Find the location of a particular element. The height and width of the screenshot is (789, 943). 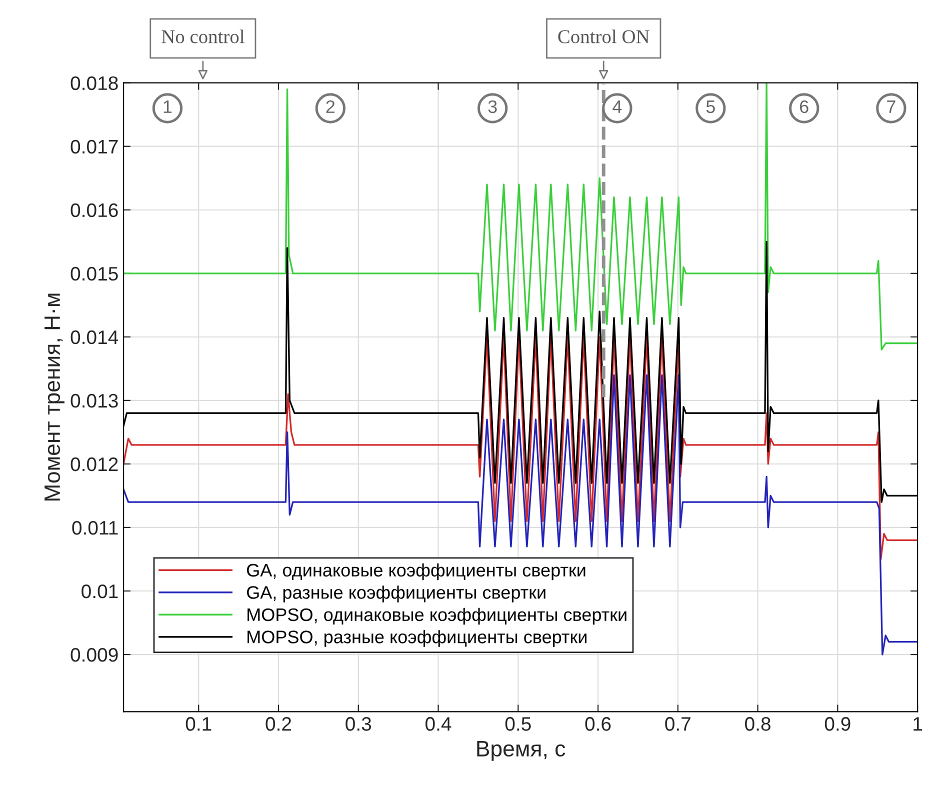

x-tick-label: 0.2 is located at coordinates (279, 724).